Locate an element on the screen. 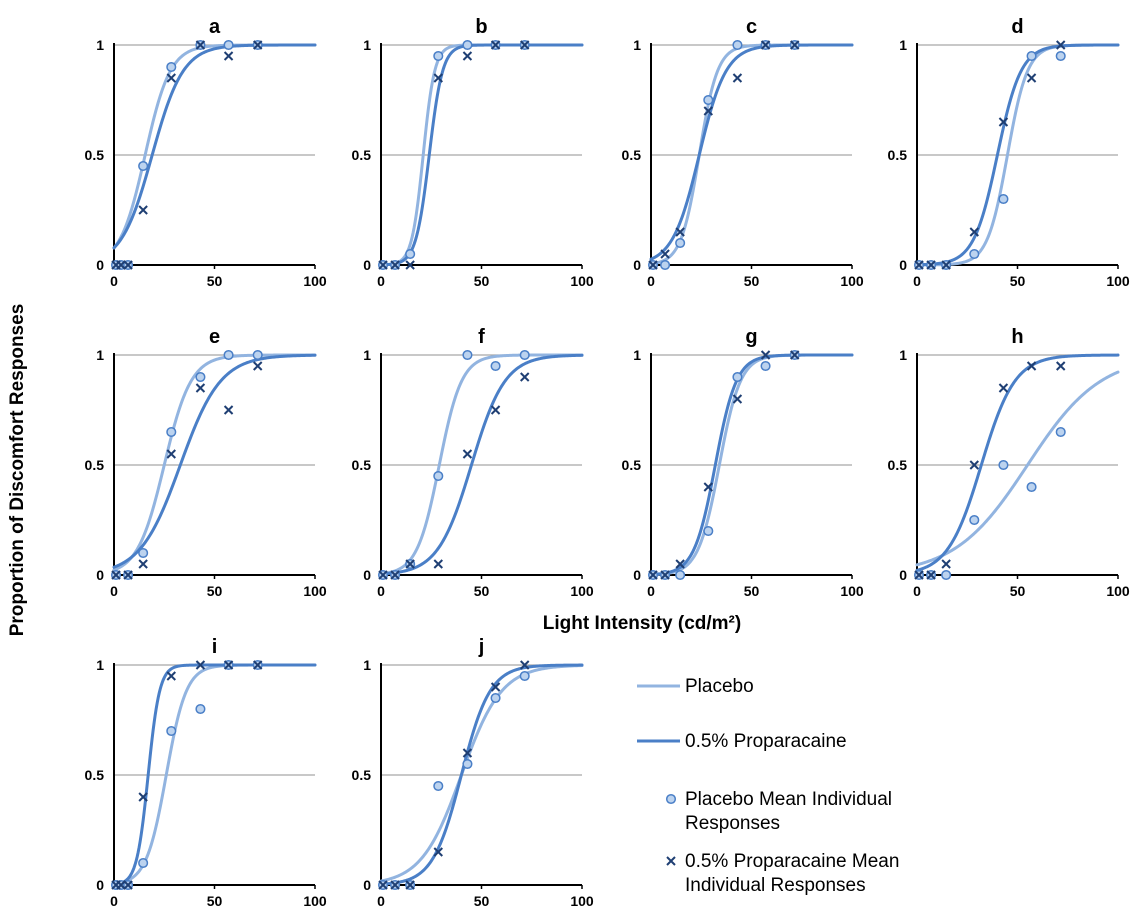 Image resolution: width=1135 pixels, height=914 pixels. panel-d: 0 50 100 0 0.5 1 d is located at coordinates (1009, 152).